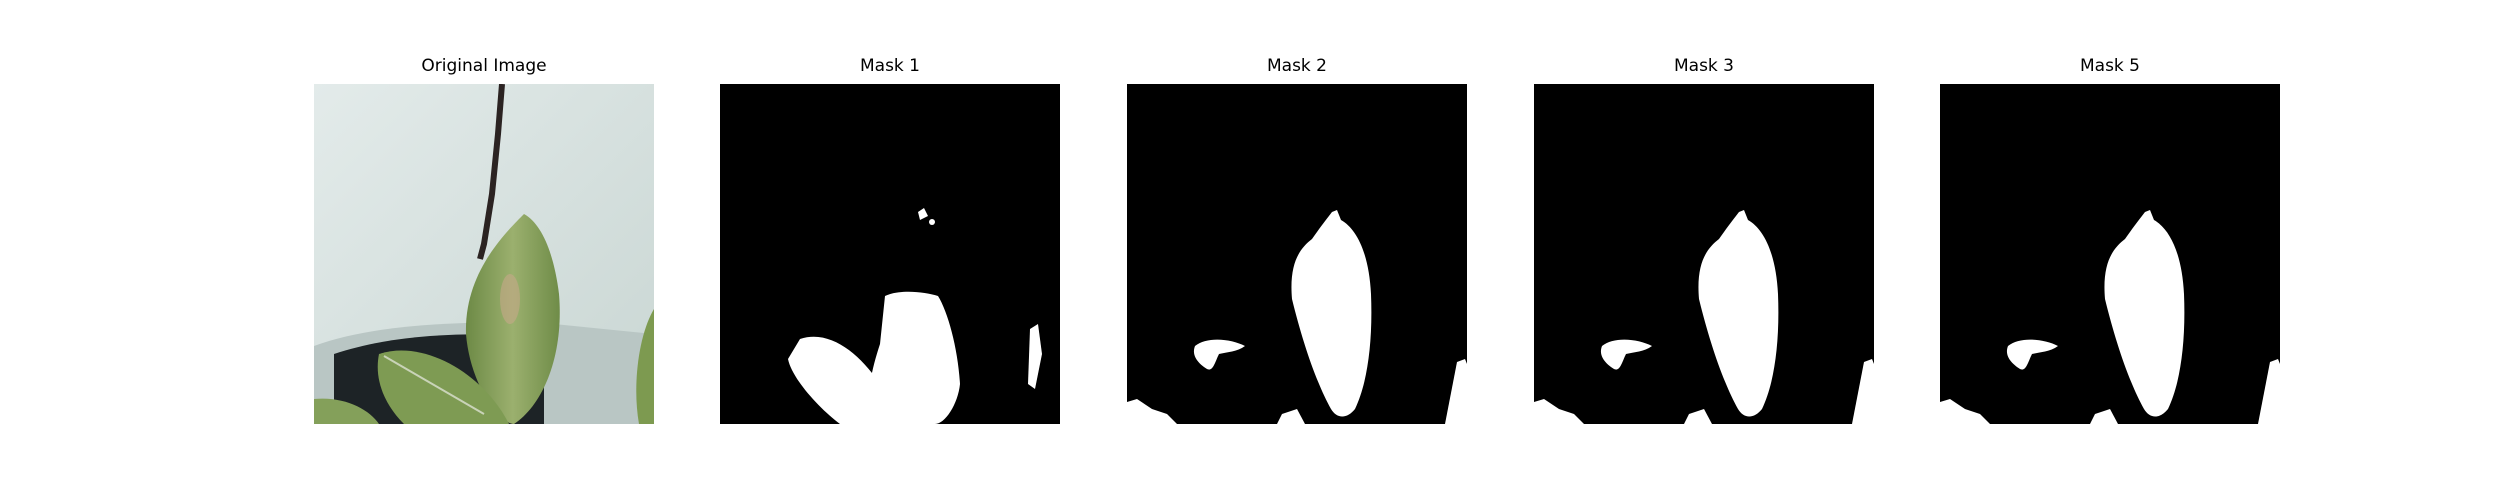 The image size is (2500, 500). What do you see at coordinates (484, 254) in the screenshot?
I see `original-image` at bounding box center [484, 254].